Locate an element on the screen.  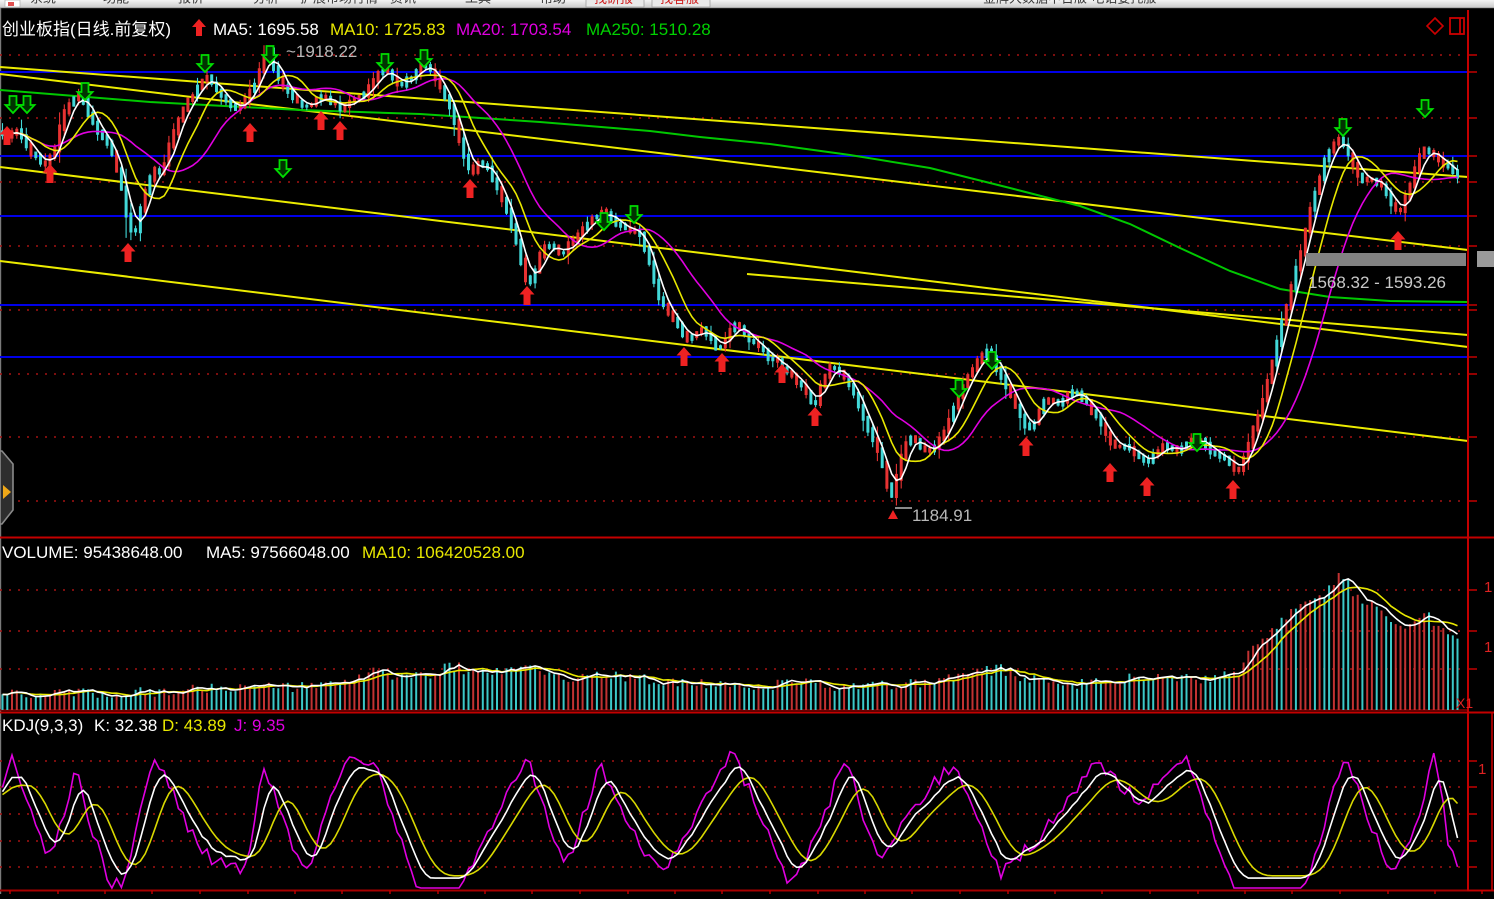
svg-text: MA5: 1695.58 is located at coordinates (266, 29).